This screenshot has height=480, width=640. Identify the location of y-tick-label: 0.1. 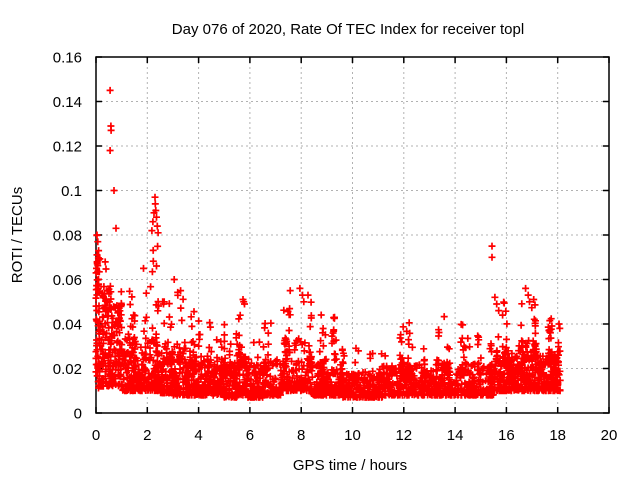
(71, 191).